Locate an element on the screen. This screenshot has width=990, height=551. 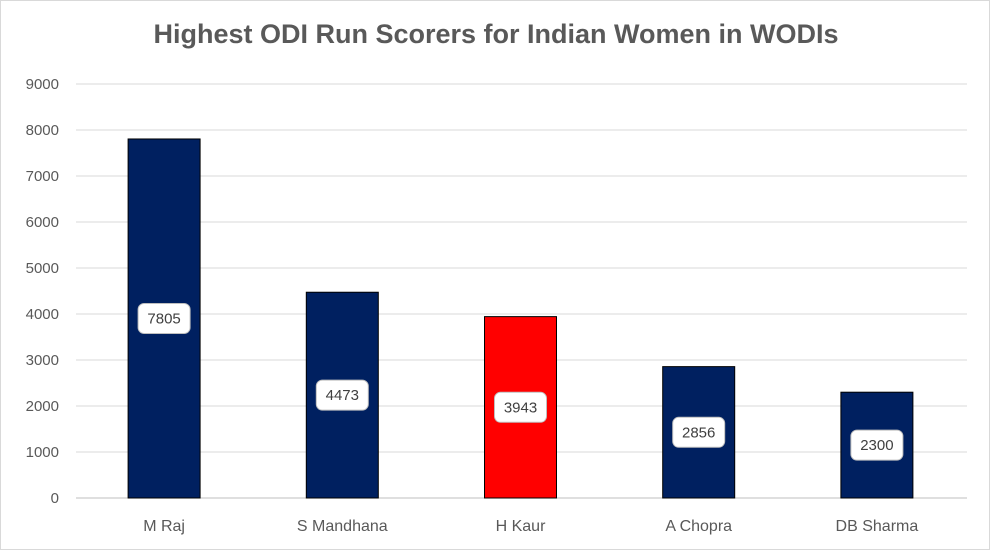
y-tick-label: 0 is located at coordinates (55, 498).